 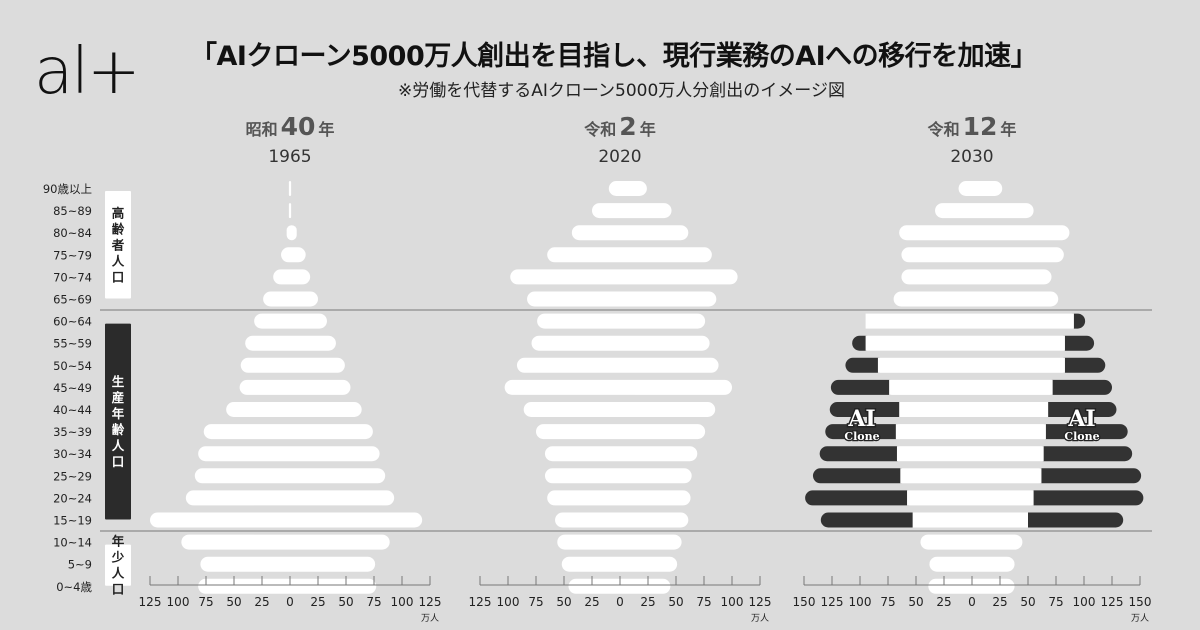 I want to click on group-label-elderly: 高齢者人口, so click(x=118, y=244).